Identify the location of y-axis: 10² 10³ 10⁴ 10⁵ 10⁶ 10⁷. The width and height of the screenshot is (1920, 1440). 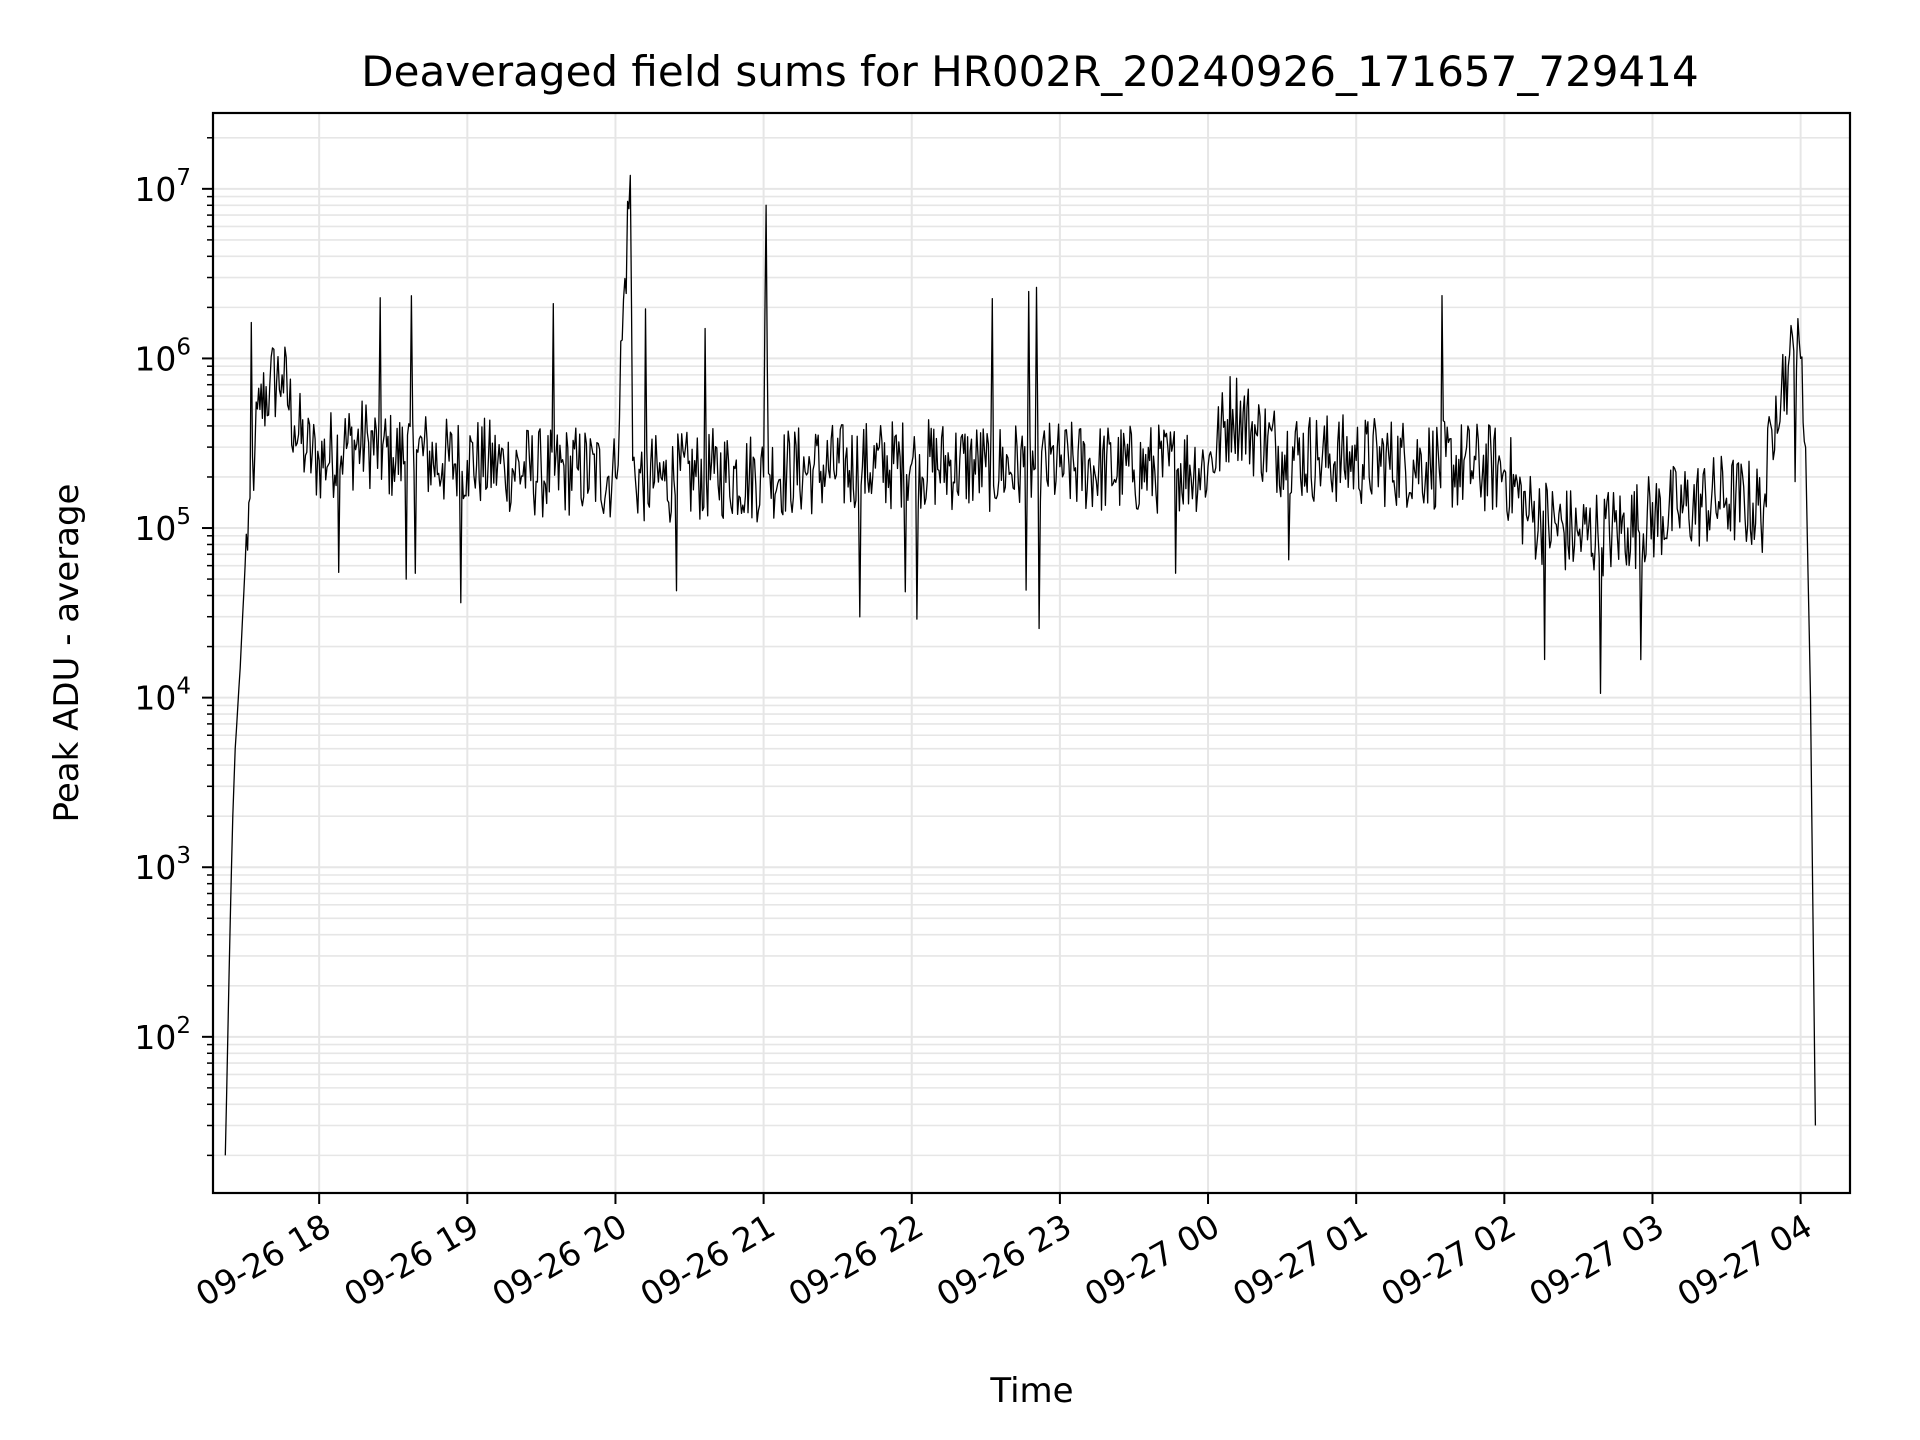
(173, 647).